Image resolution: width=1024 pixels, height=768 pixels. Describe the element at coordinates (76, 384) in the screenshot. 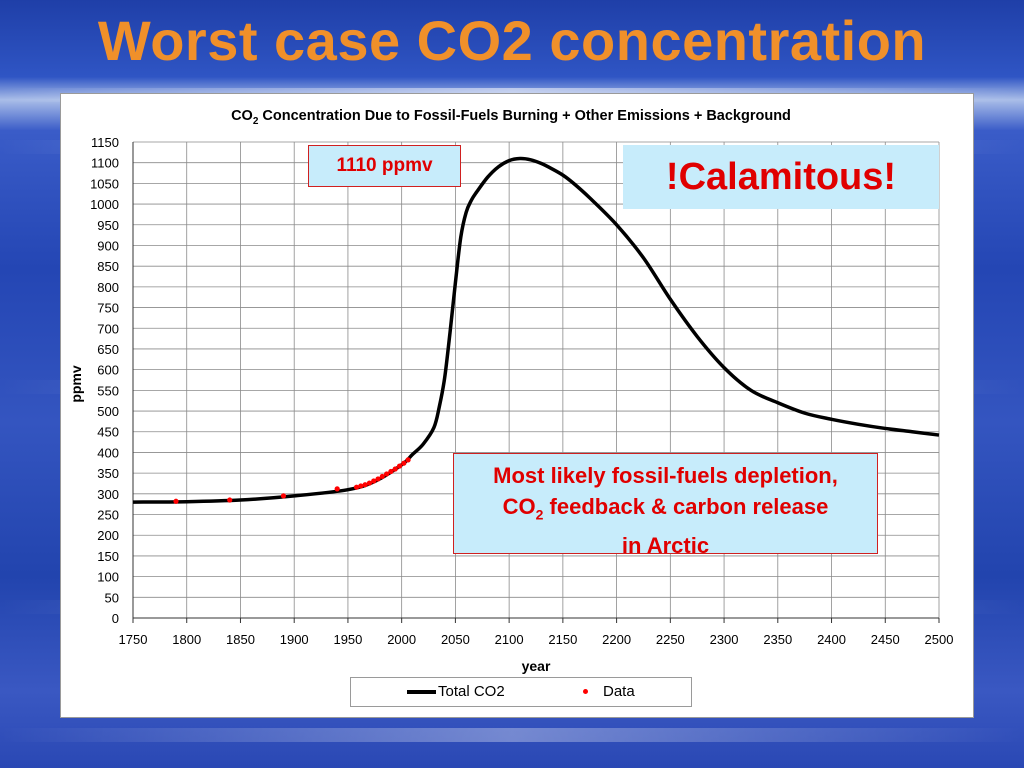

I see `y-axis-label: ppmv` at that location.